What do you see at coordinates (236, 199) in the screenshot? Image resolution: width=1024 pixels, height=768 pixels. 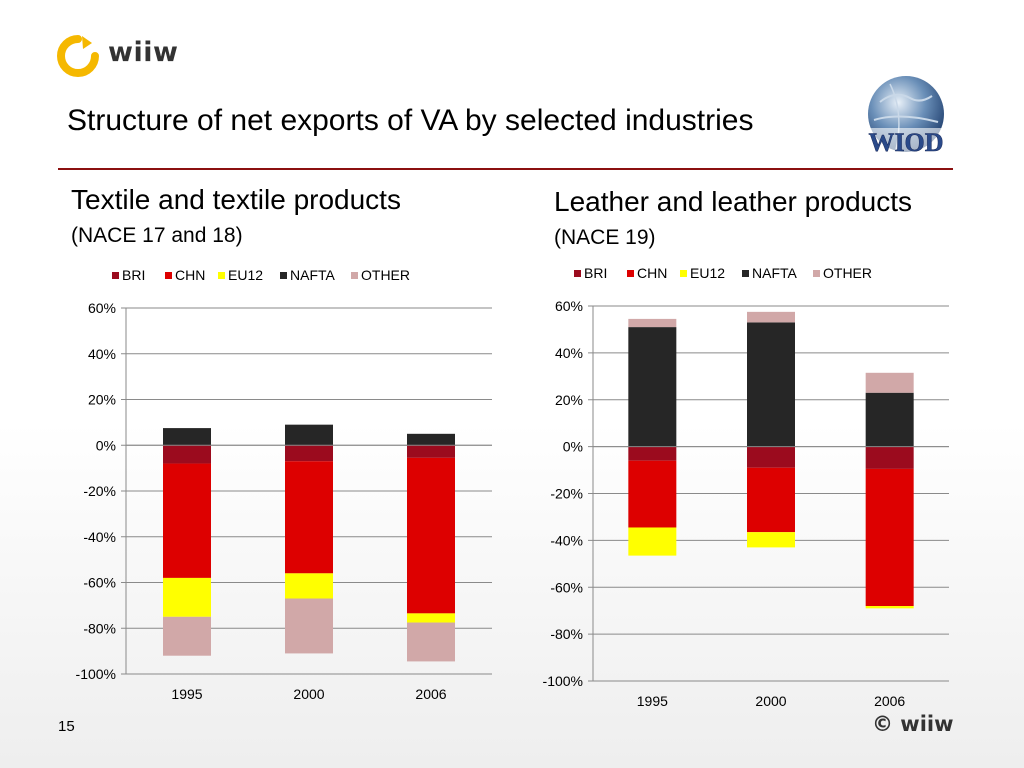 I see `left-panel-title: Textile and textile products` at bounding box center [236, 199].